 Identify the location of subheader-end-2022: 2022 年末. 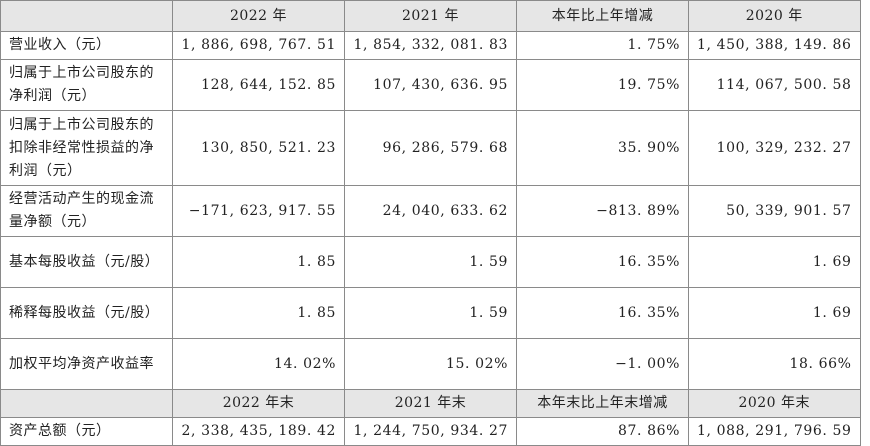
(258, 403).